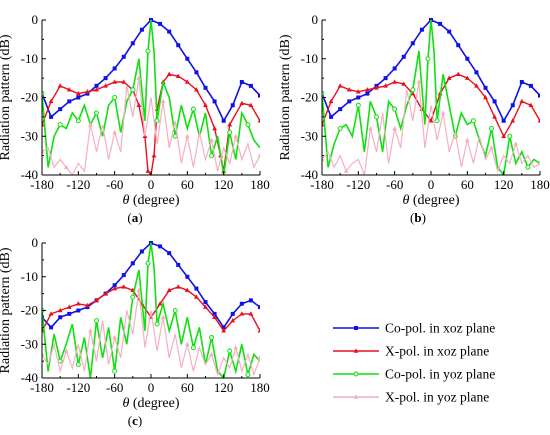  What do you see at coordinates (414, 374) in the screenshot?
I see `legend-item: Co-pol. in yoz plane` at bounding box center [414, 374].